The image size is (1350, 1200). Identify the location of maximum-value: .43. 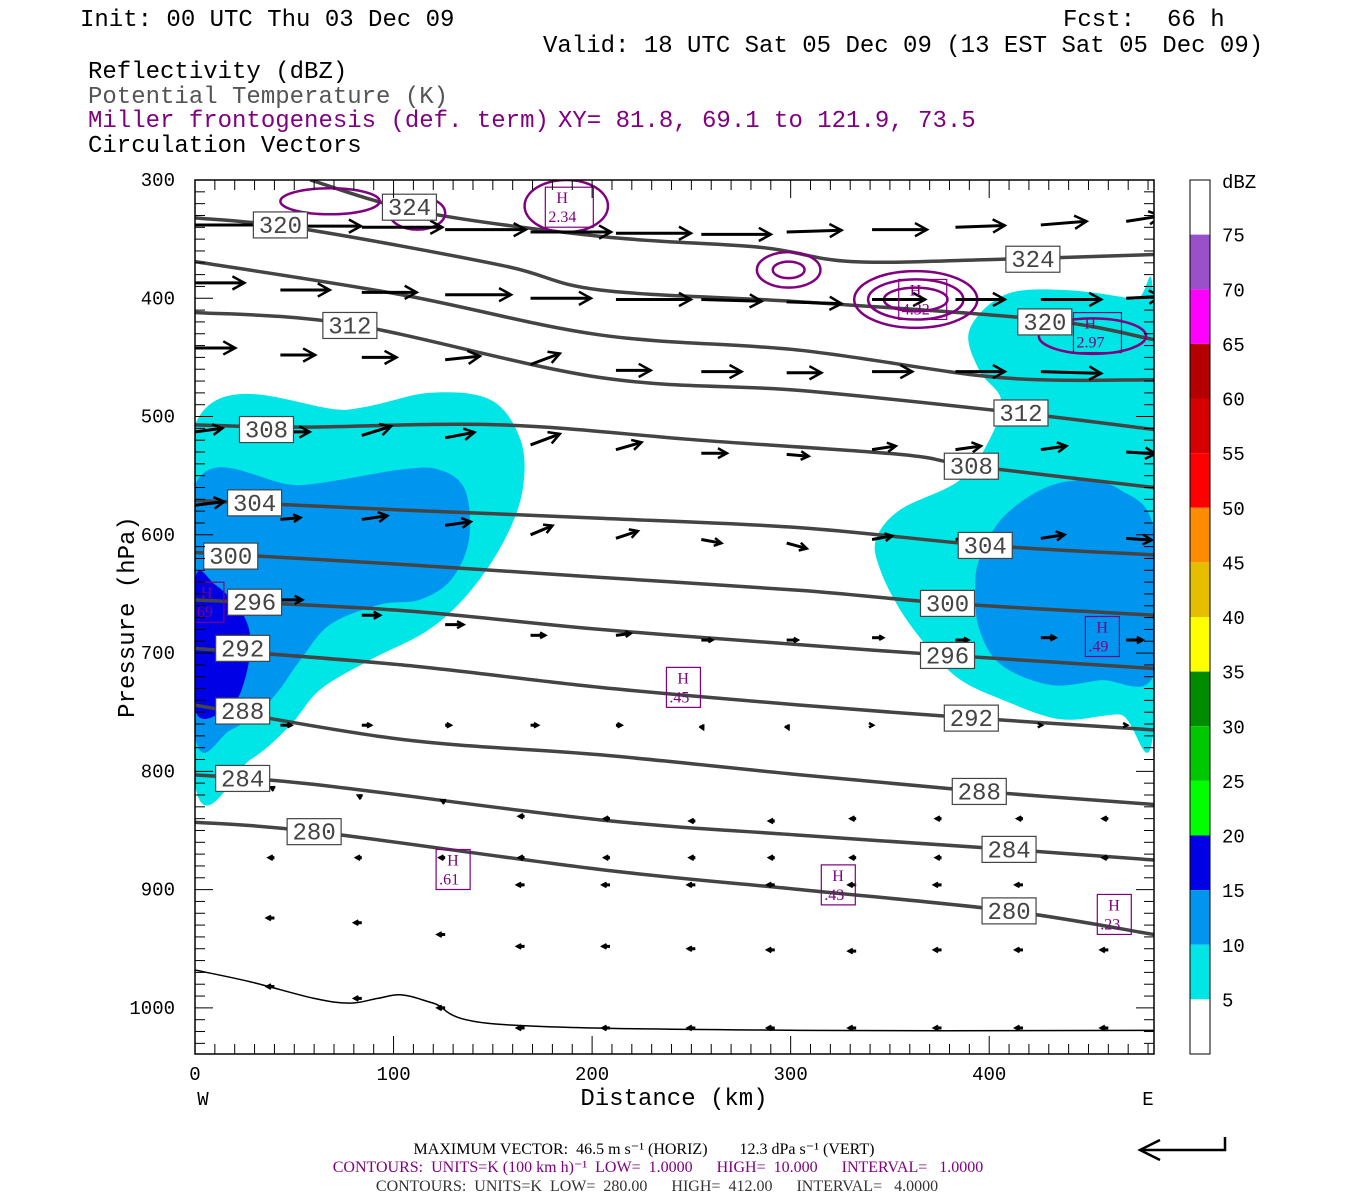
(834, 895).